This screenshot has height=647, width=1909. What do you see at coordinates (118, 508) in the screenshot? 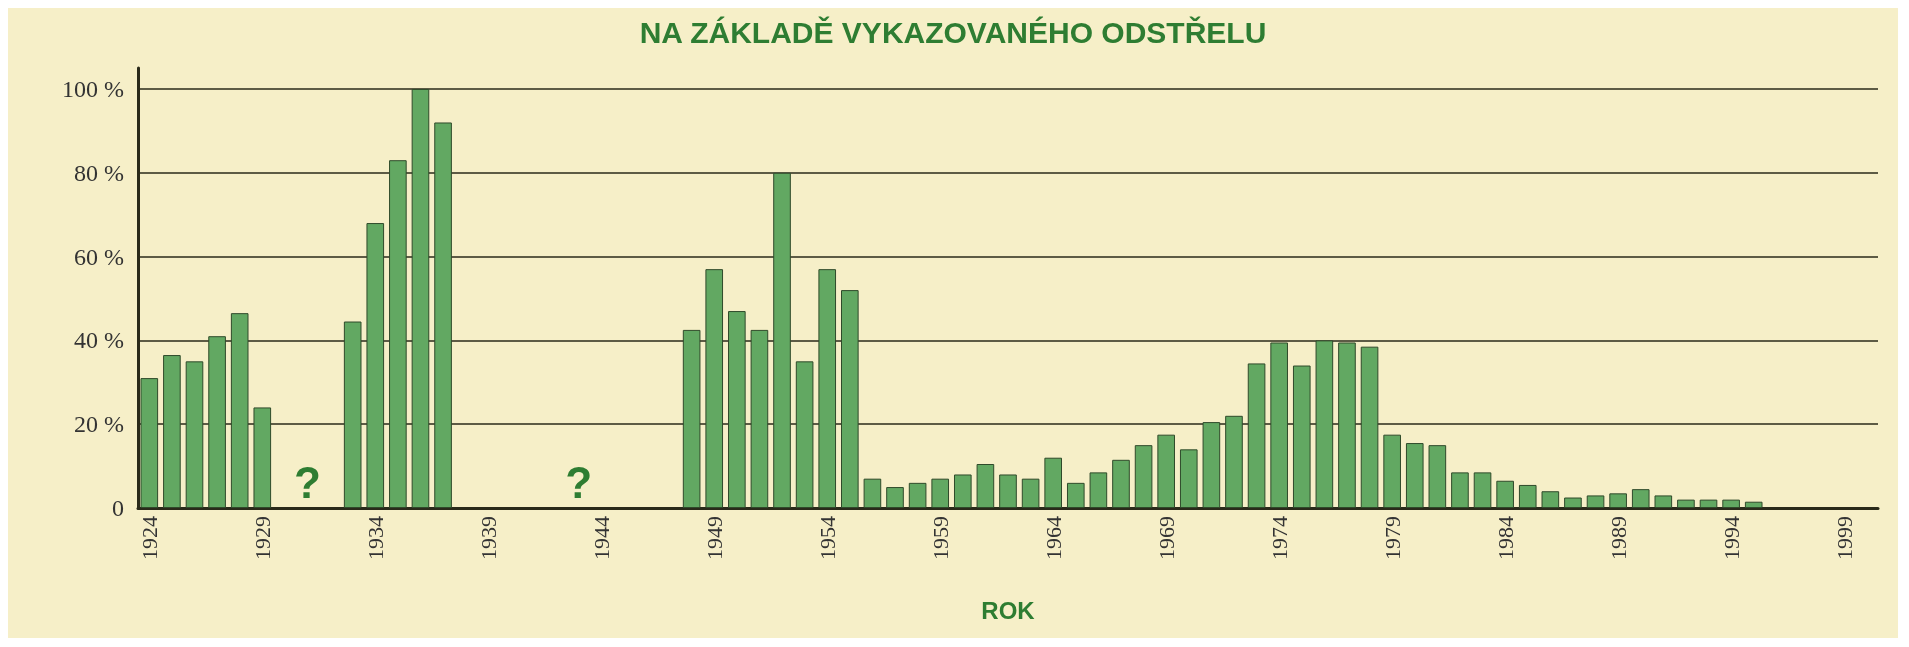
I see `y-tick-label: 0` at bounding box center [118, 508].